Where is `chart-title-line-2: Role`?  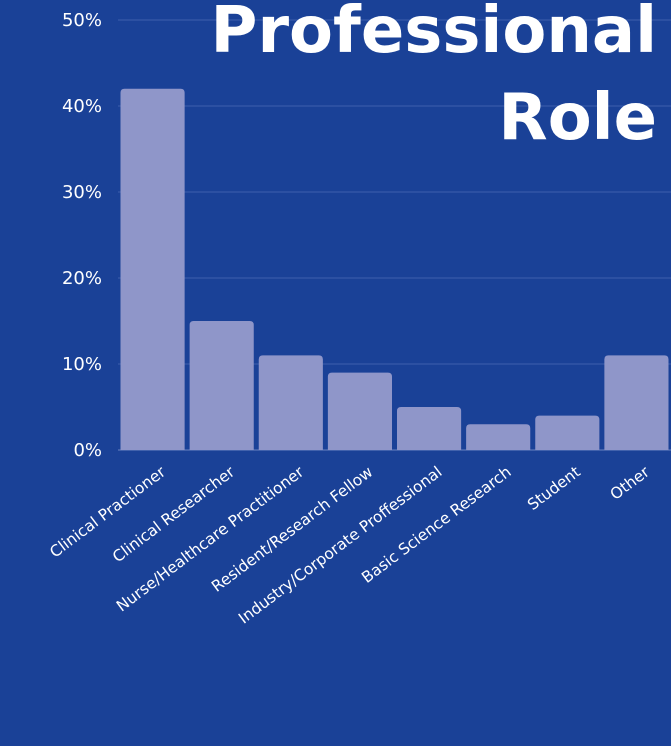
chart-title-line-2: Role is located at coordinates (577, 118).